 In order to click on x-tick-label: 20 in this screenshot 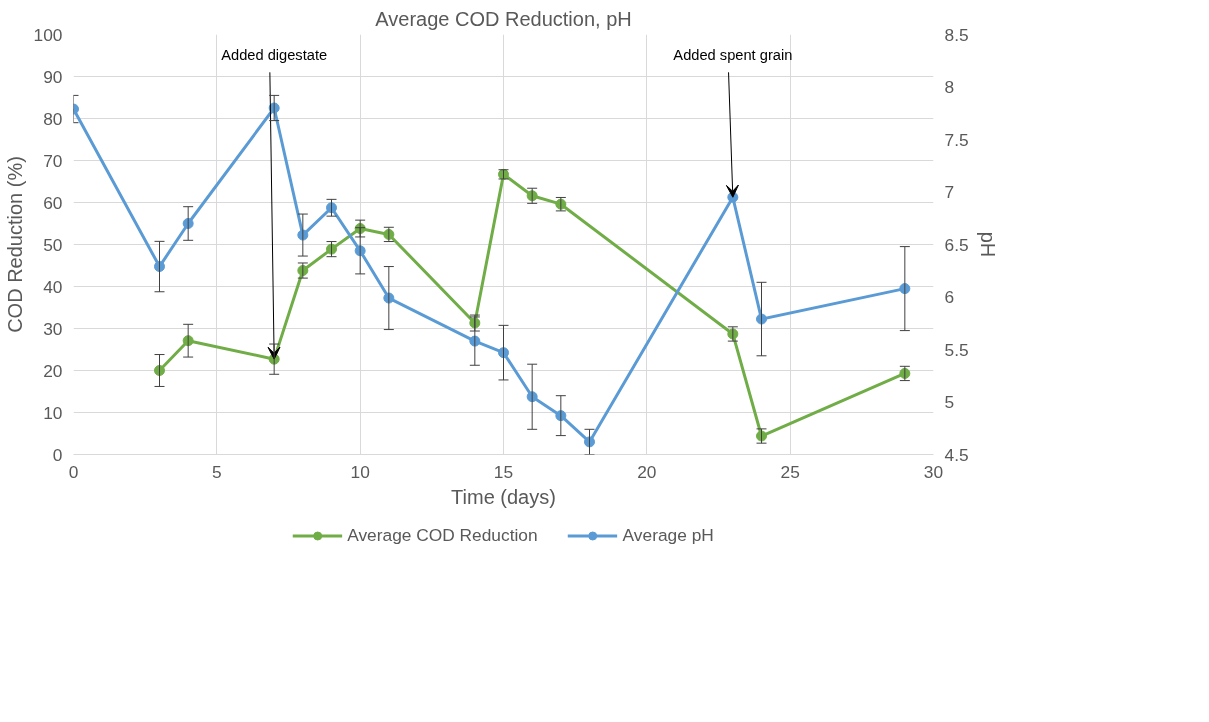, I will do `click(647, 471)`.